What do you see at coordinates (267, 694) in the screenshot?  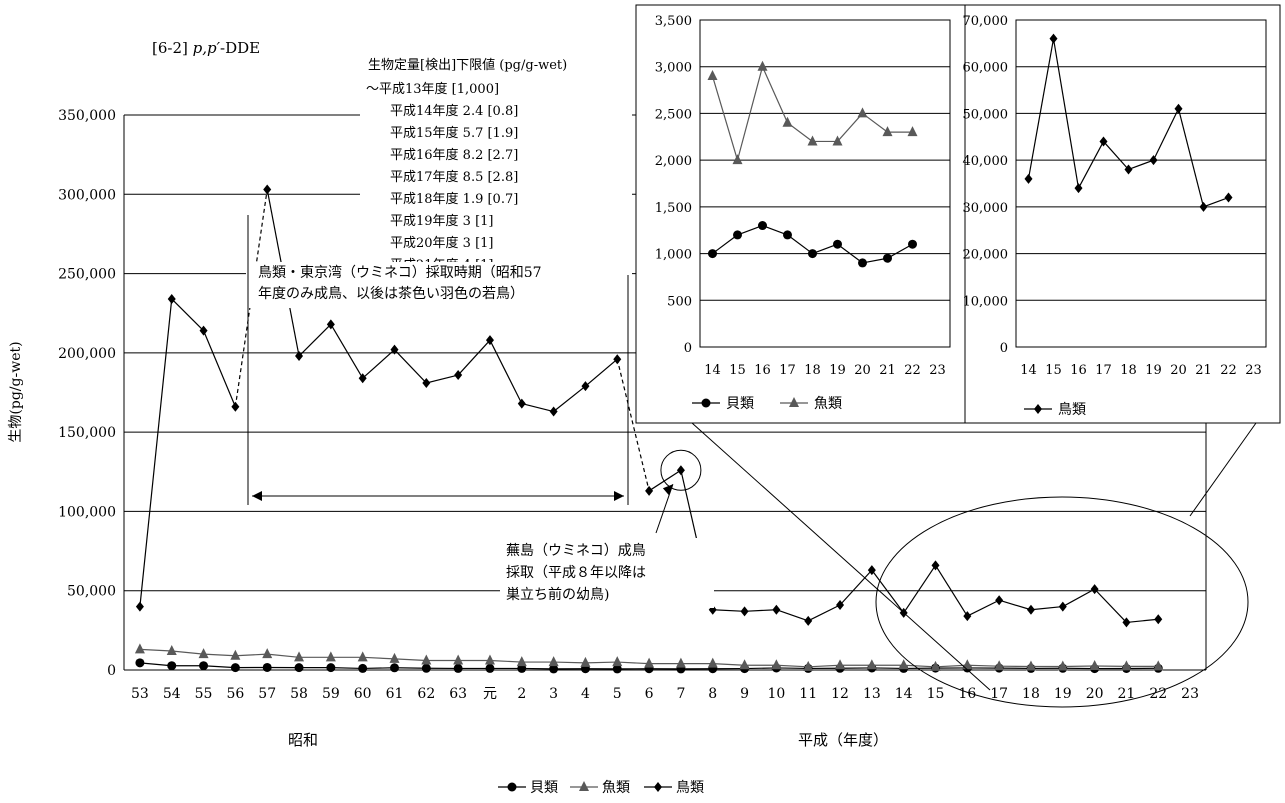 I see `main-x-tick-label: 57` at bounding box center [267, 694].